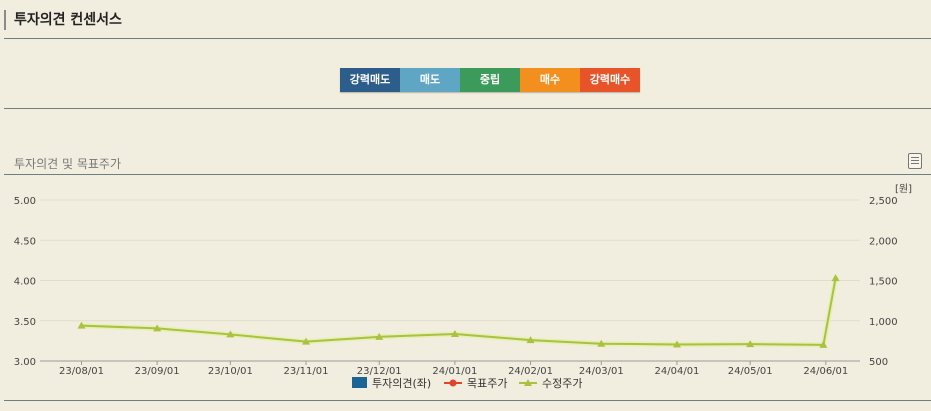  What do you see at coordinates (430, 80) in the screenshot?
I see `consensus-sell: 매도` at bounding box center [430, 80].